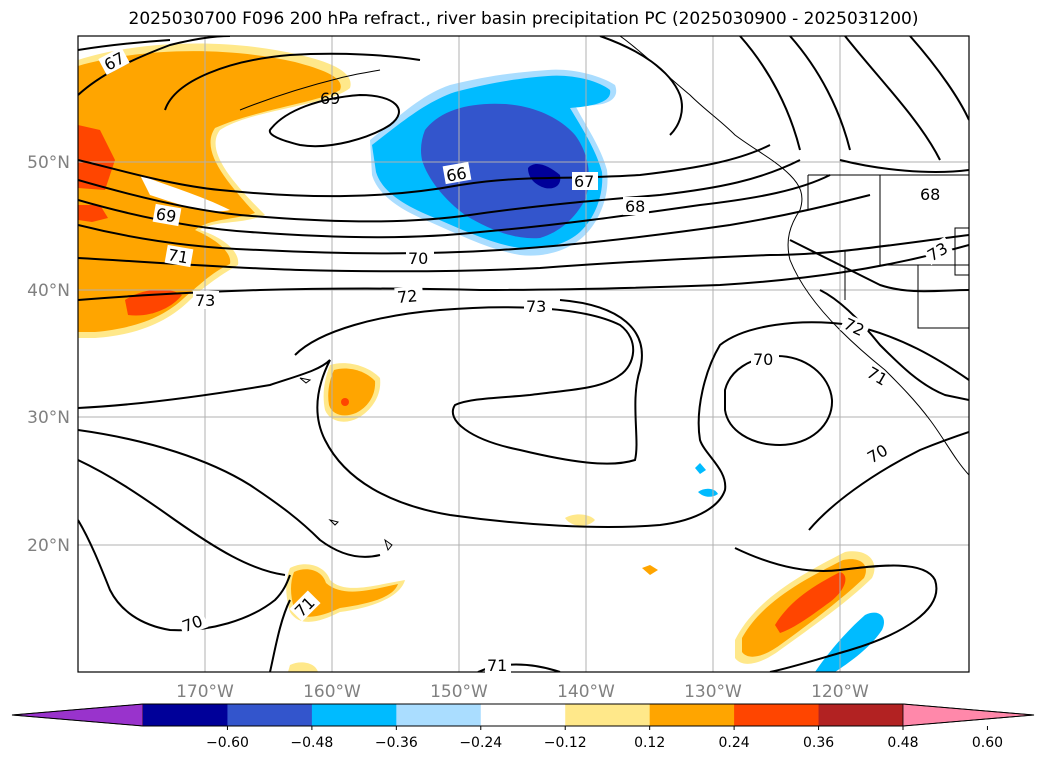 This screenshot has height=765, width=1047. I want to click on colorbar-tick-label: −0.12, so click(565, 743).